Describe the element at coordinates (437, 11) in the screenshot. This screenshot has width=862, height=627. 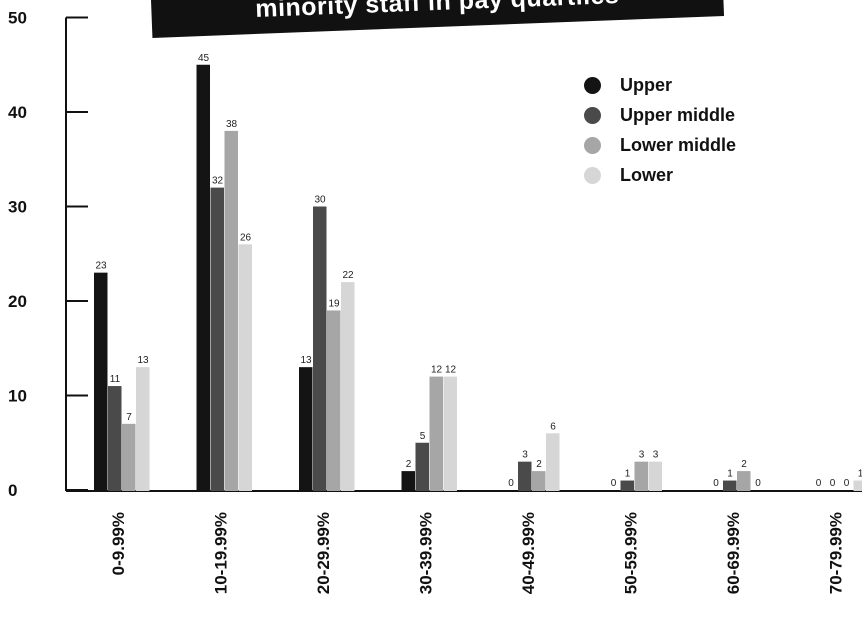
I see `chart-title: minority staff in pay quartiles` at that location.